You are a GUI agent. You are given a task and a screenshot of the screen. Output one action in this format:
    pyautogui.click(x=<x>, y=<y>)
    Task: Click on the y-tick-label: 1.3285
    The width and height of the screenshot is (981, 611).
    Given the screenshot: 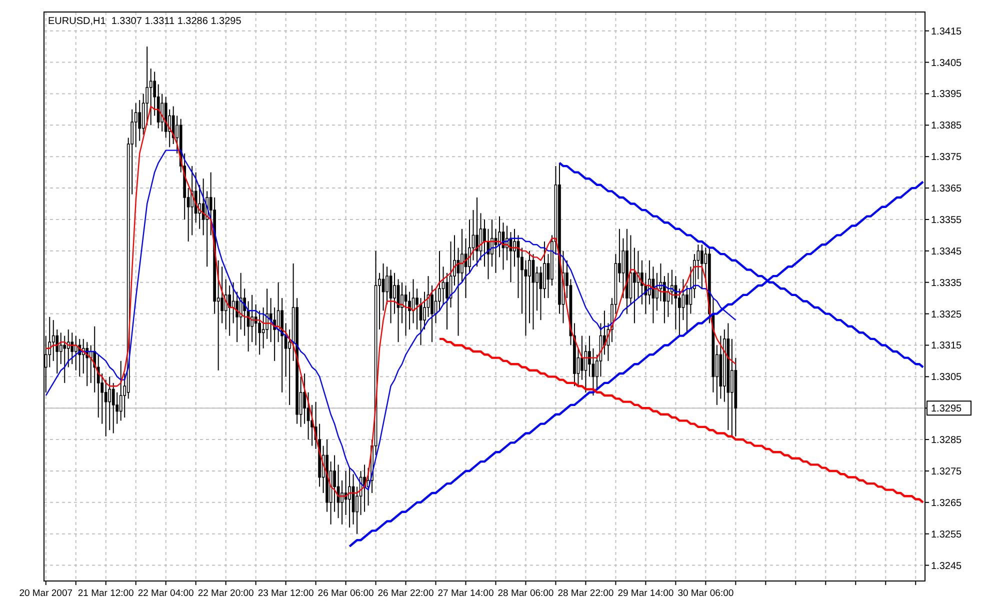 What is the action you would take?
    pyautogui.click(x=946, y=440)
    